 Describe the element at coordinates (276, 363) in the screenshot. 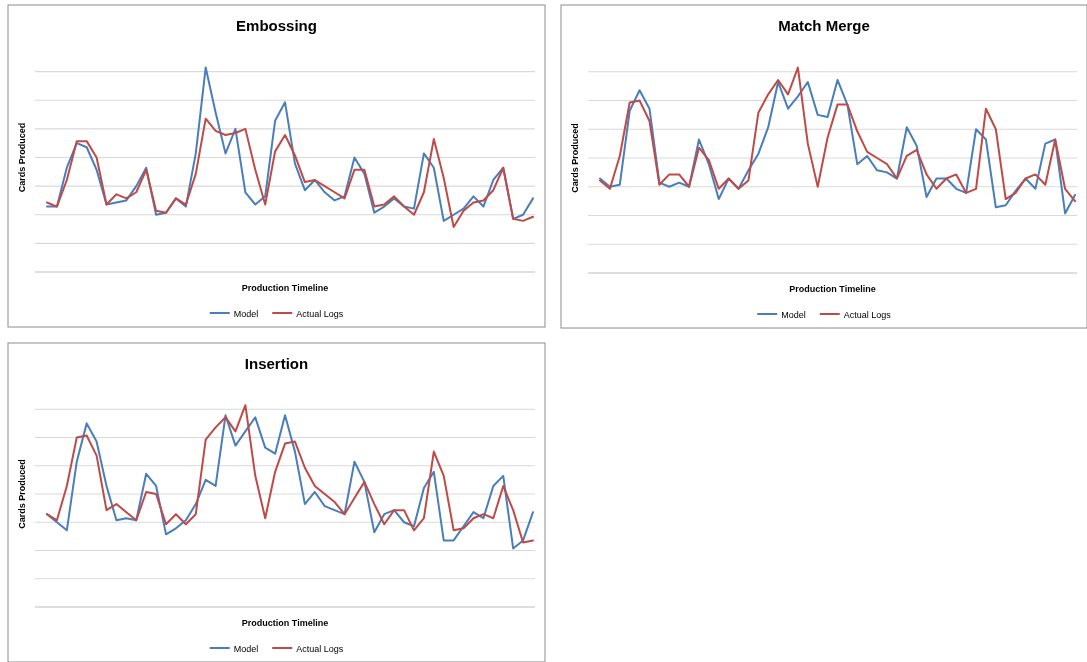

I see `chart-title: Insertion` at that location.